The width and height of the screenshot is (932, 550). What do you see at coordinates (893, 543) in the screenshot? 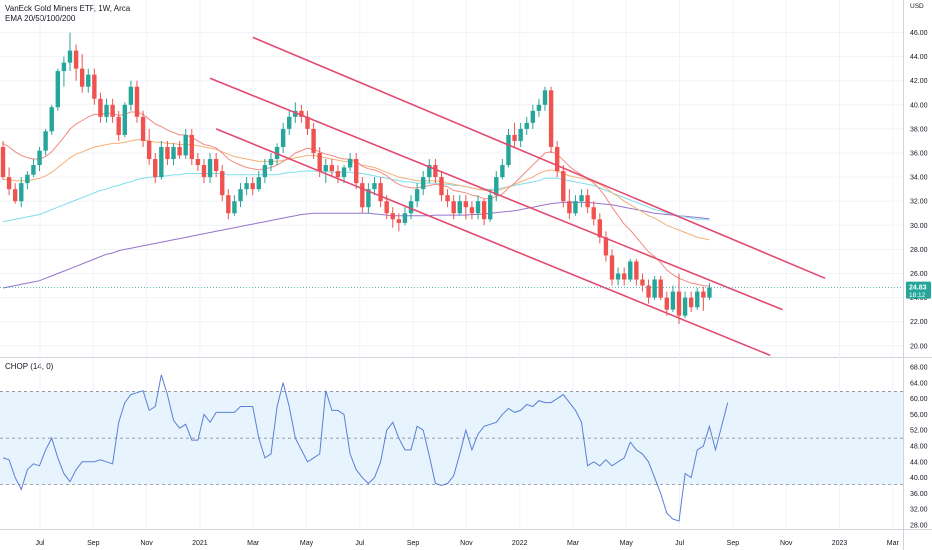
I see `time-label: Mar` at bounding box center [893, 543].